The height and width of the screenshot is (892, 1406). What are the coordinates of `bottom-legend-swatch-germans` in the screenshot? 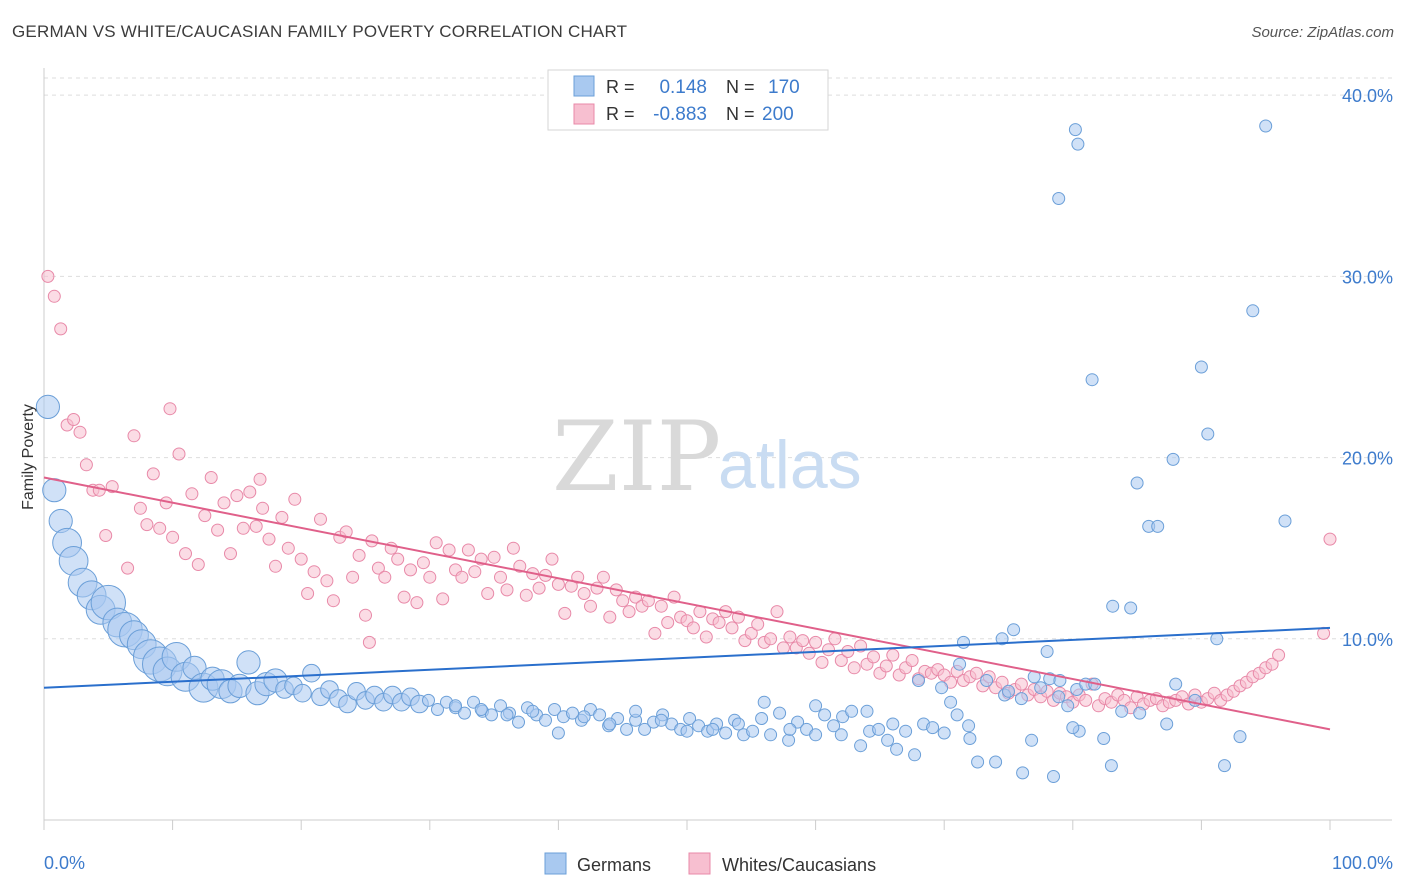 It's located at (555, 863).